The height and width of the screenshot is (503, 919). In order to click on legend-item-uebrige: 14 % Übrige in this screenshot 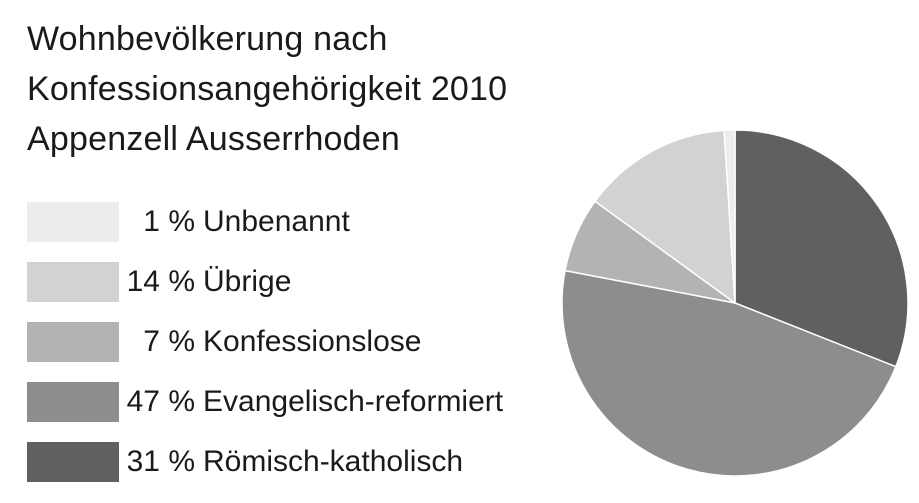, I will do `click(265, 282)`.